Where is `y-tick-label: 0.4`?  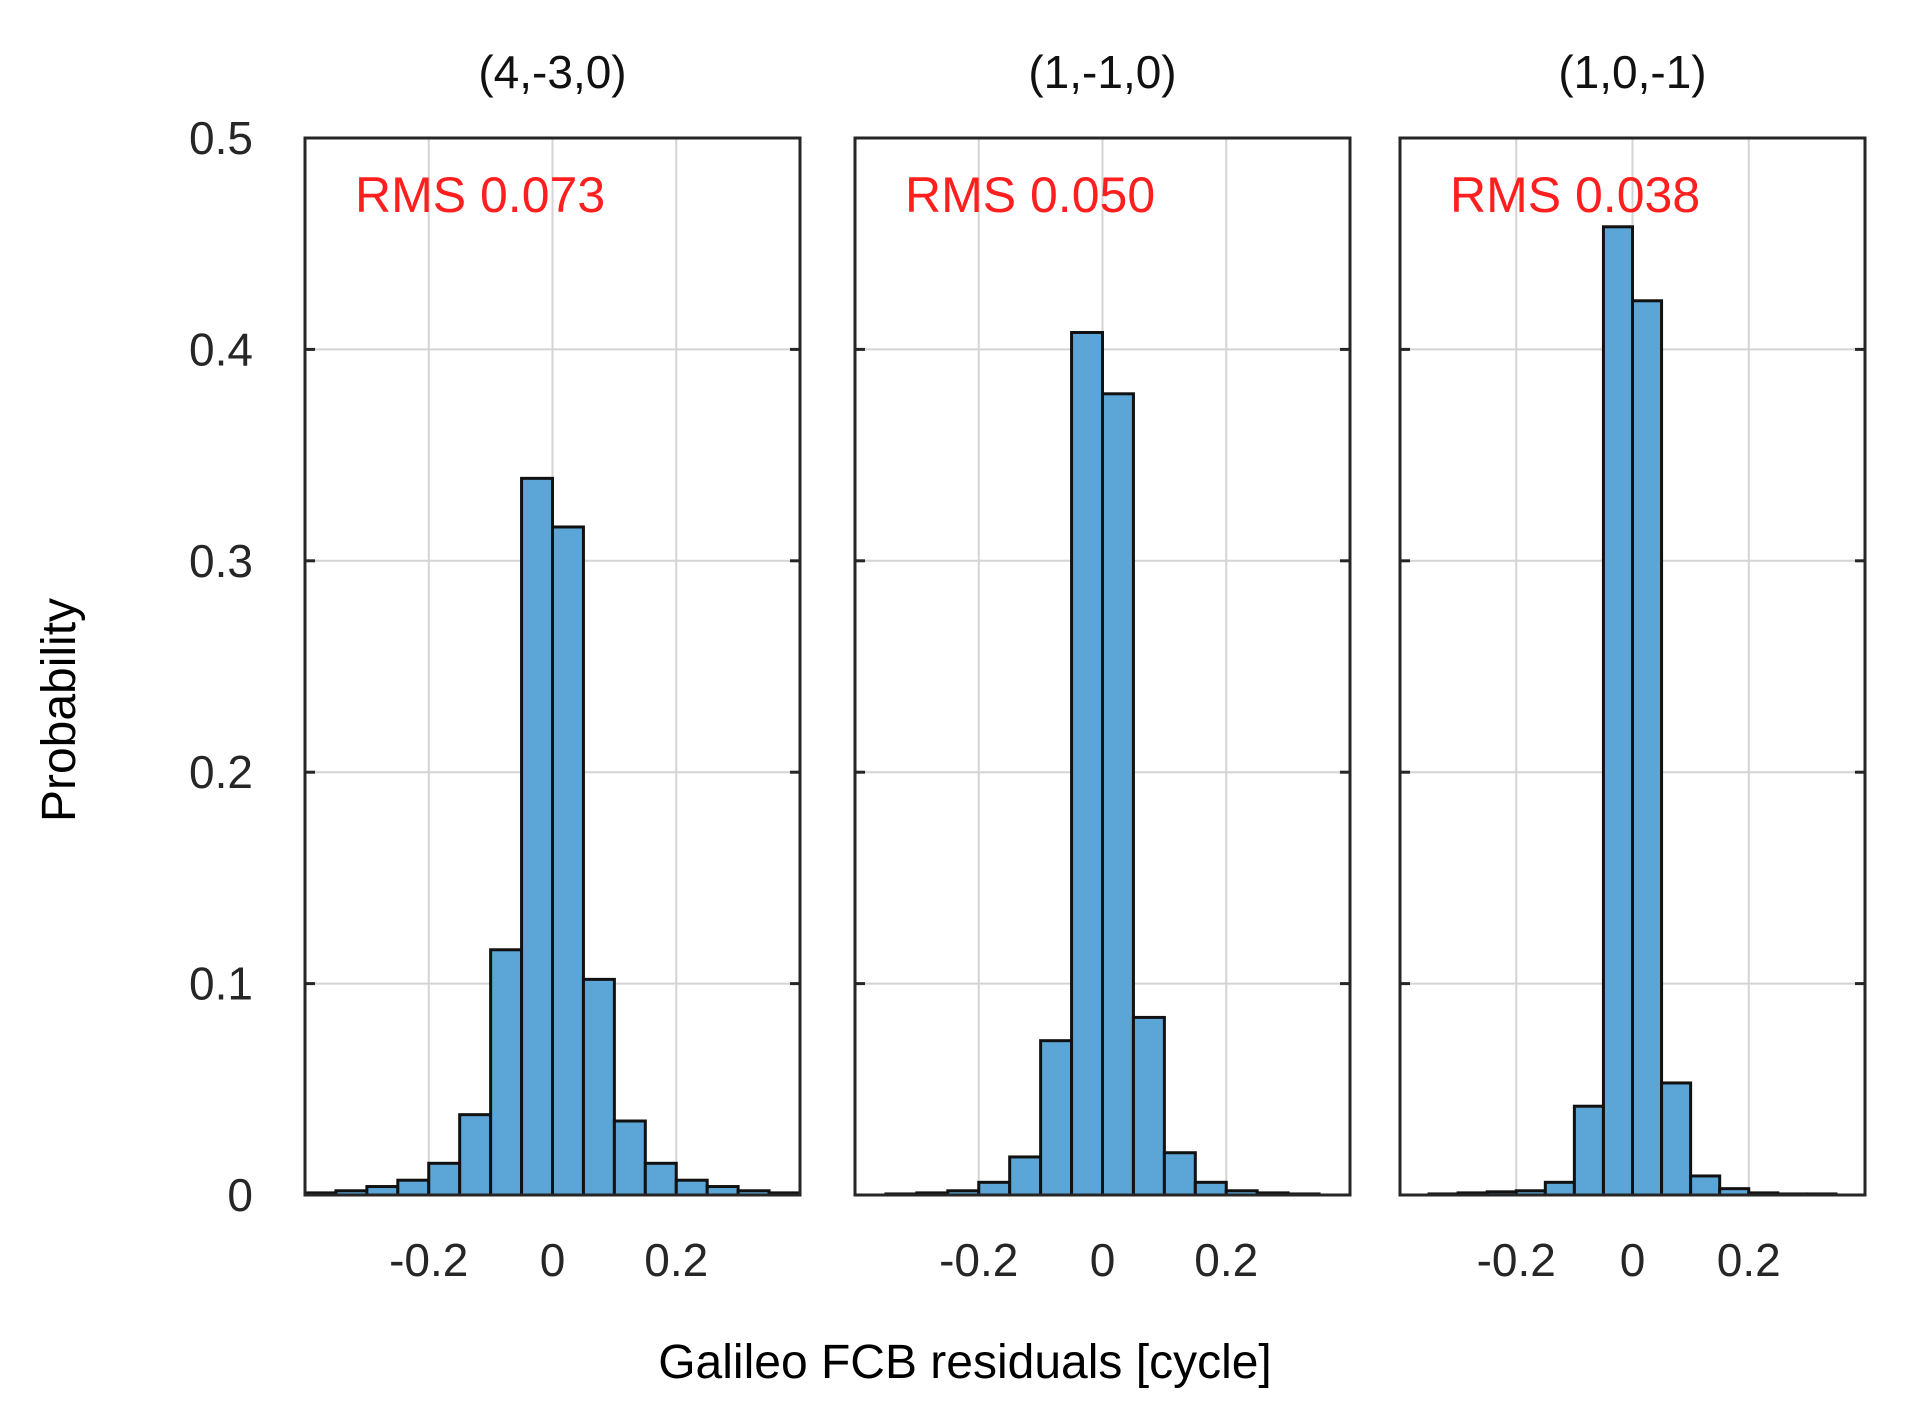
y-tick-label: 0.4 is located at coordinates (221, 349).